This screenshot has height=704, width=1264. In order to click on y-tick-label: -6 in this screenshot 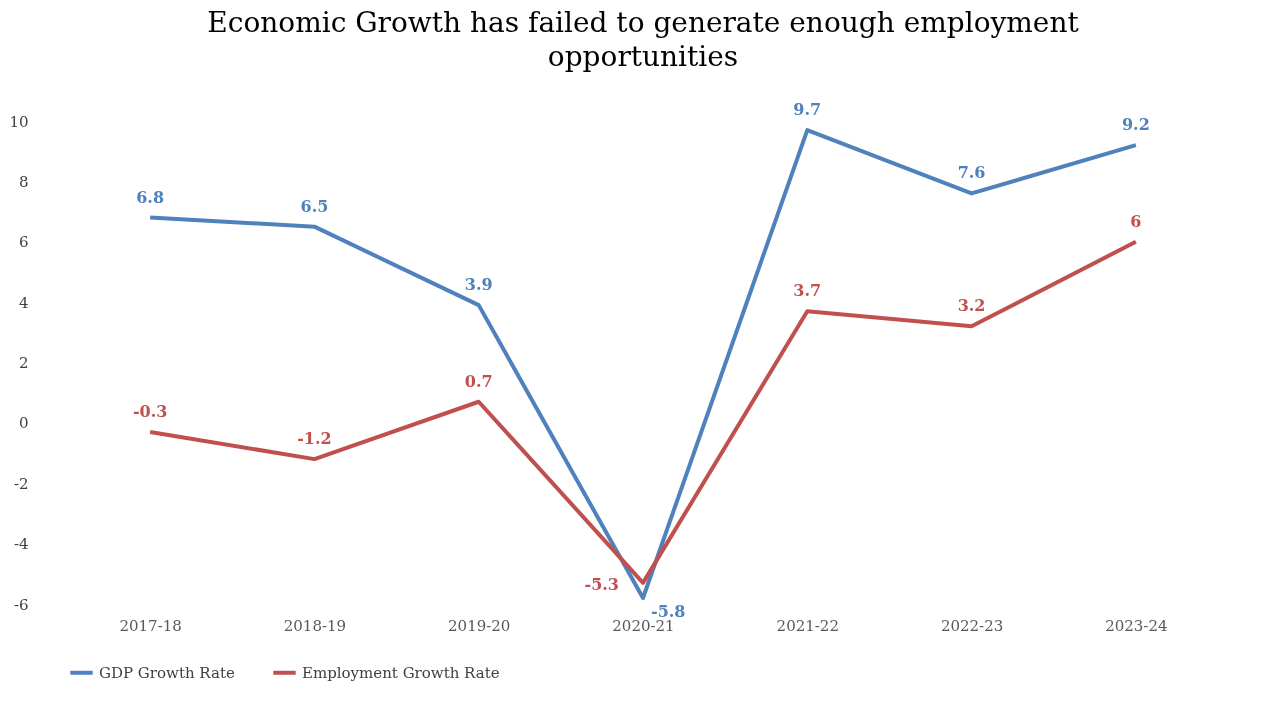, I will do `click(21, 604)`.